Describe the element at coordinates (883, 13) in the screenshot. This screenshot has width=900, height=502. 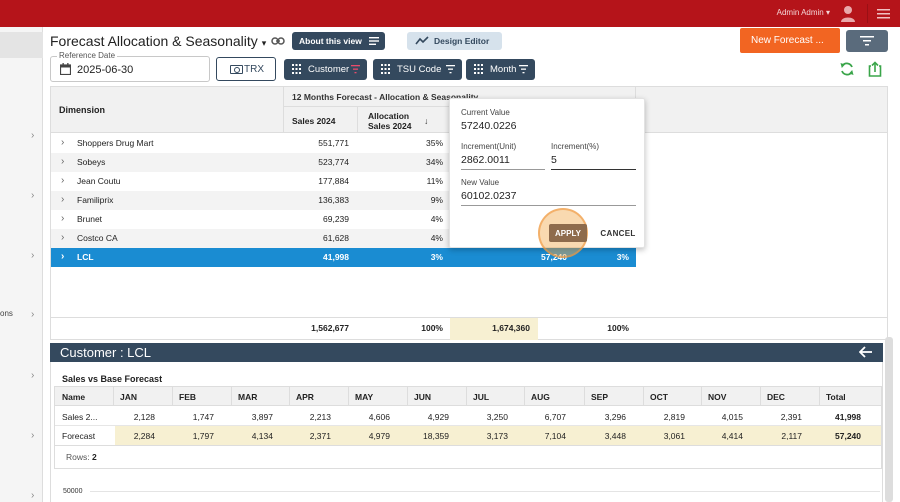
I see `hamburger-menu-icon` at that location.